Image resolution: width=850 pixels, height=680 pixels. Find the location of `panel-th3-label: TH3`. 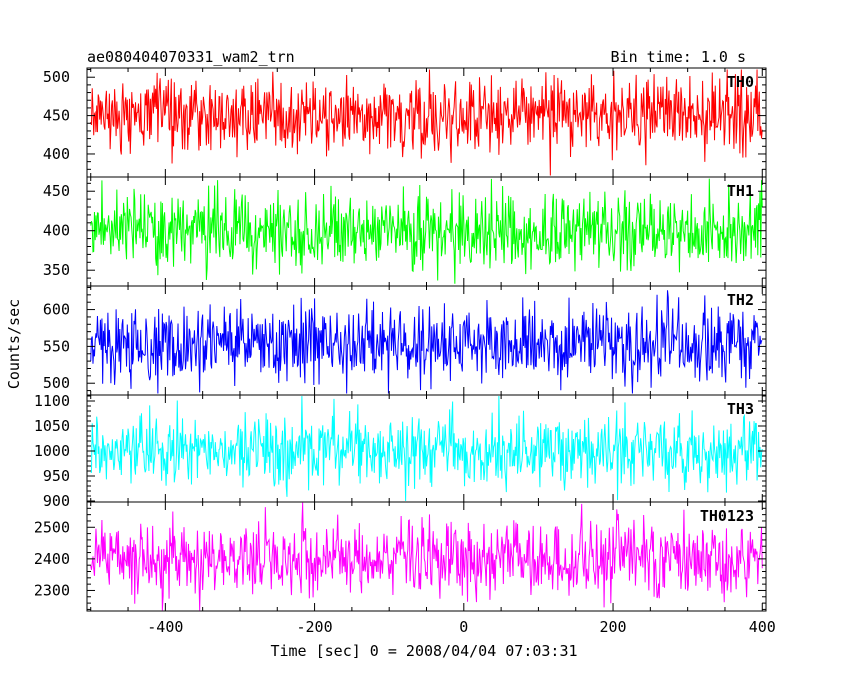

panel-th3-label: TH3 is located at coordinates (740, 409).